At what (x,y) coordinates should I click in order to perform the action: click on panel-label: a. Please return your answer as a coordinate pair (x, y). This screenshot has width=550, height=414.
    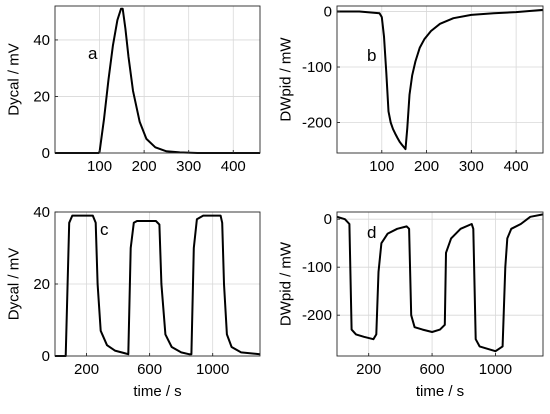
    Looking at the image, I should click on (93, 53).